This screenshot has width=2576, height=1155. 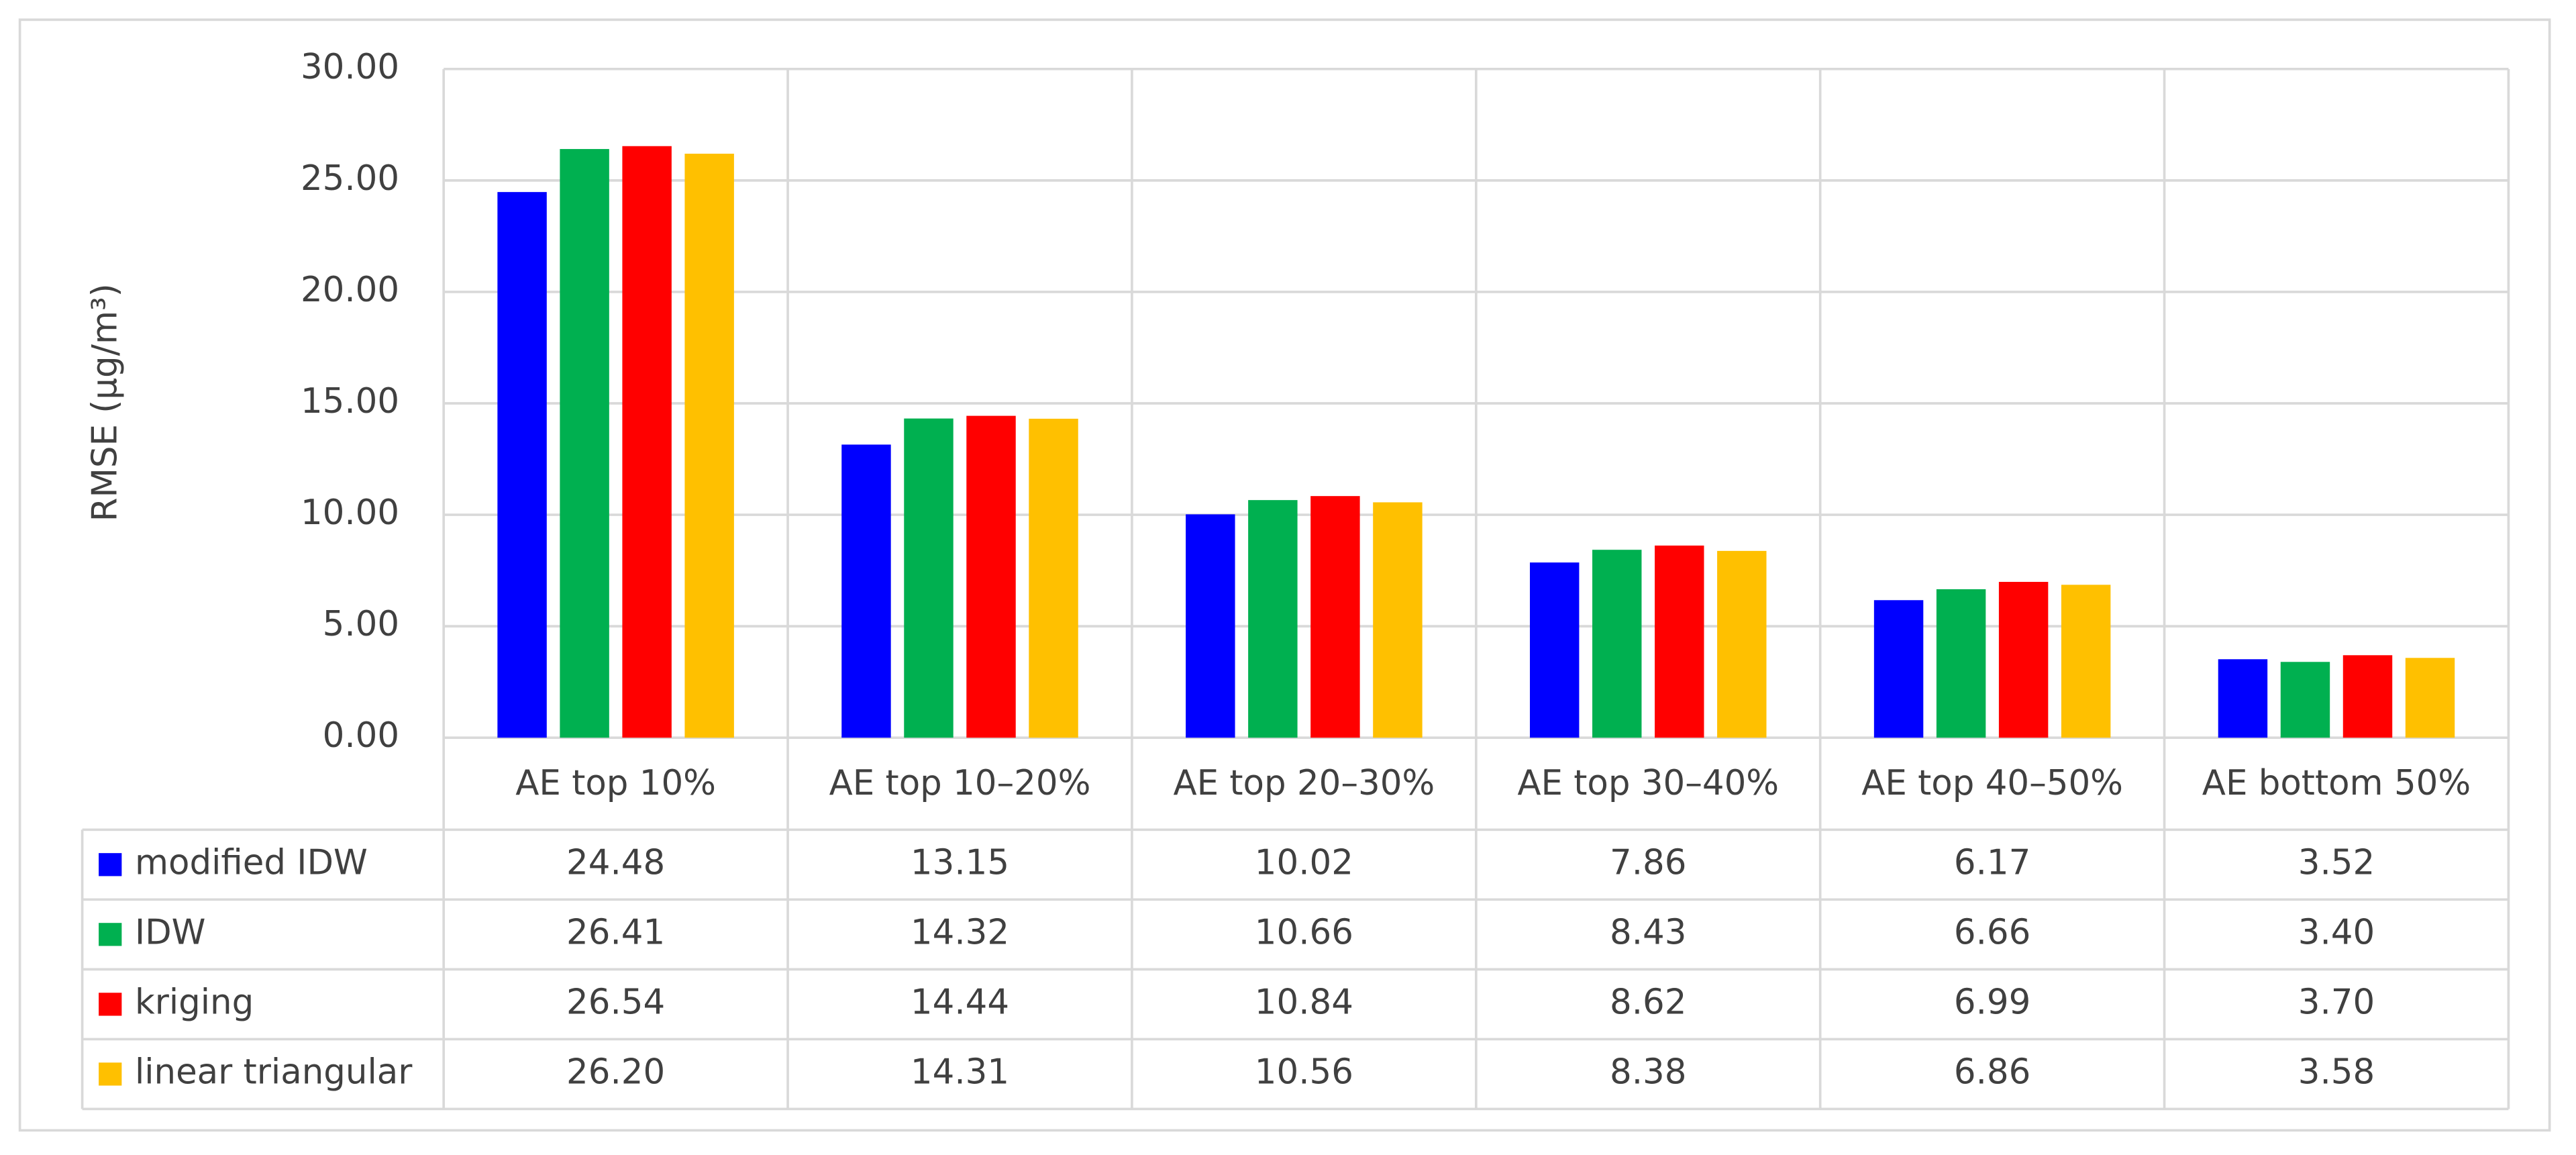 I want to click on x-tick-label: AE top 10%, so click(x=615, y=783).